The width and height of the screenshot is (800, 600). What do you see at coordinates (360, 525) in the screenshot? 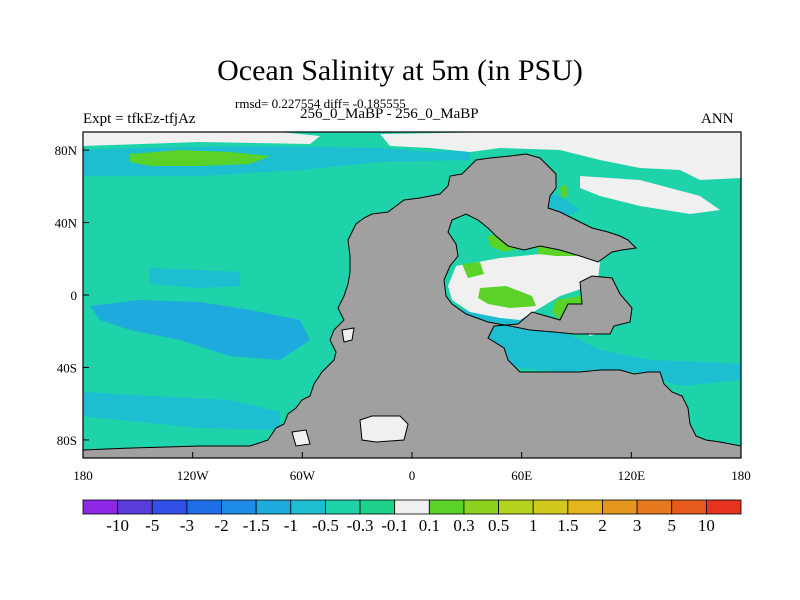
I see `colorbar-label: -0.3` at bounding box center [360, 525].